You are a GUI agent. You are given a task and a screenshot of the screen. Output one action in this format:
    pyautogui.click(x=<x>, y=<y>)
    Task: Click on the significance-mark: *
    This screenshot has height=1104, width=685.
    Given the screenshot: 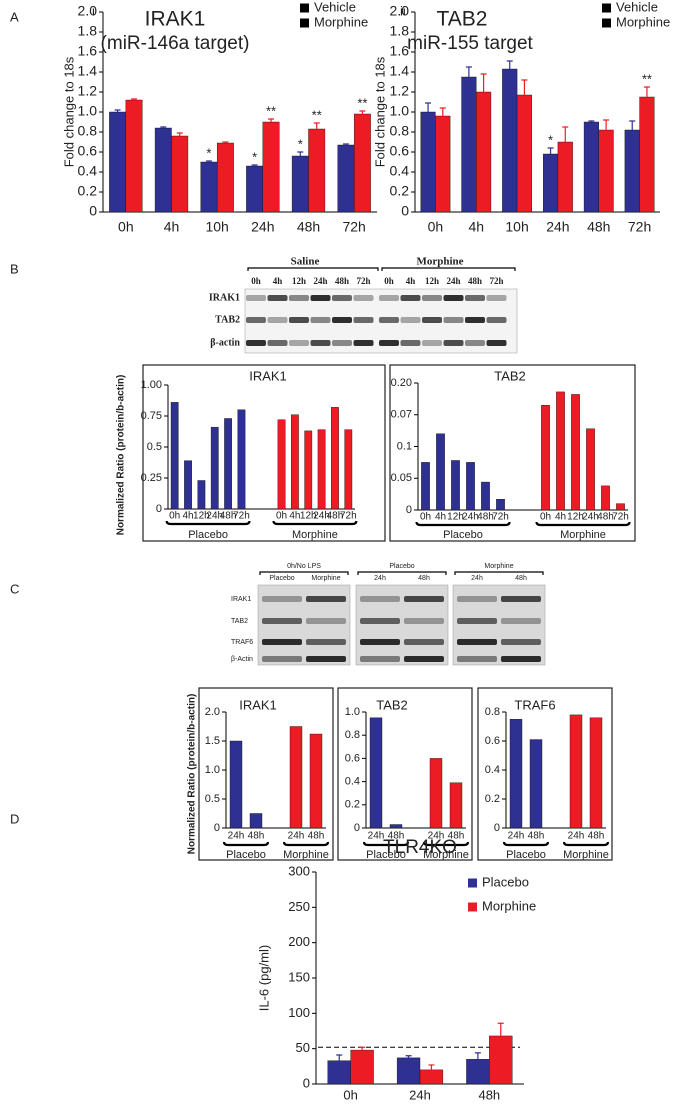 What is the action you would take?
    pyautogui.click(x=208, y=152)
    